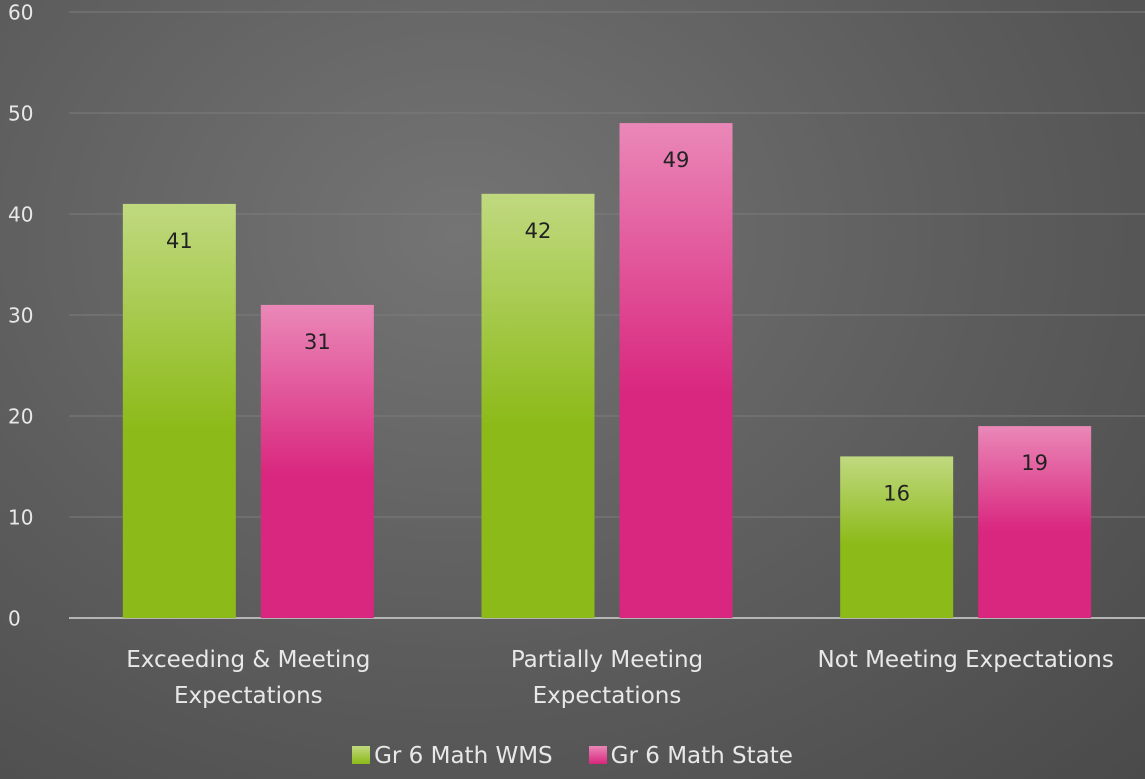 The image size is (1145, 779). Describe the element at coordinates (607, 678) in the screenshot. I see `x-tick-label: Partially Meeting Expectations` at that location.